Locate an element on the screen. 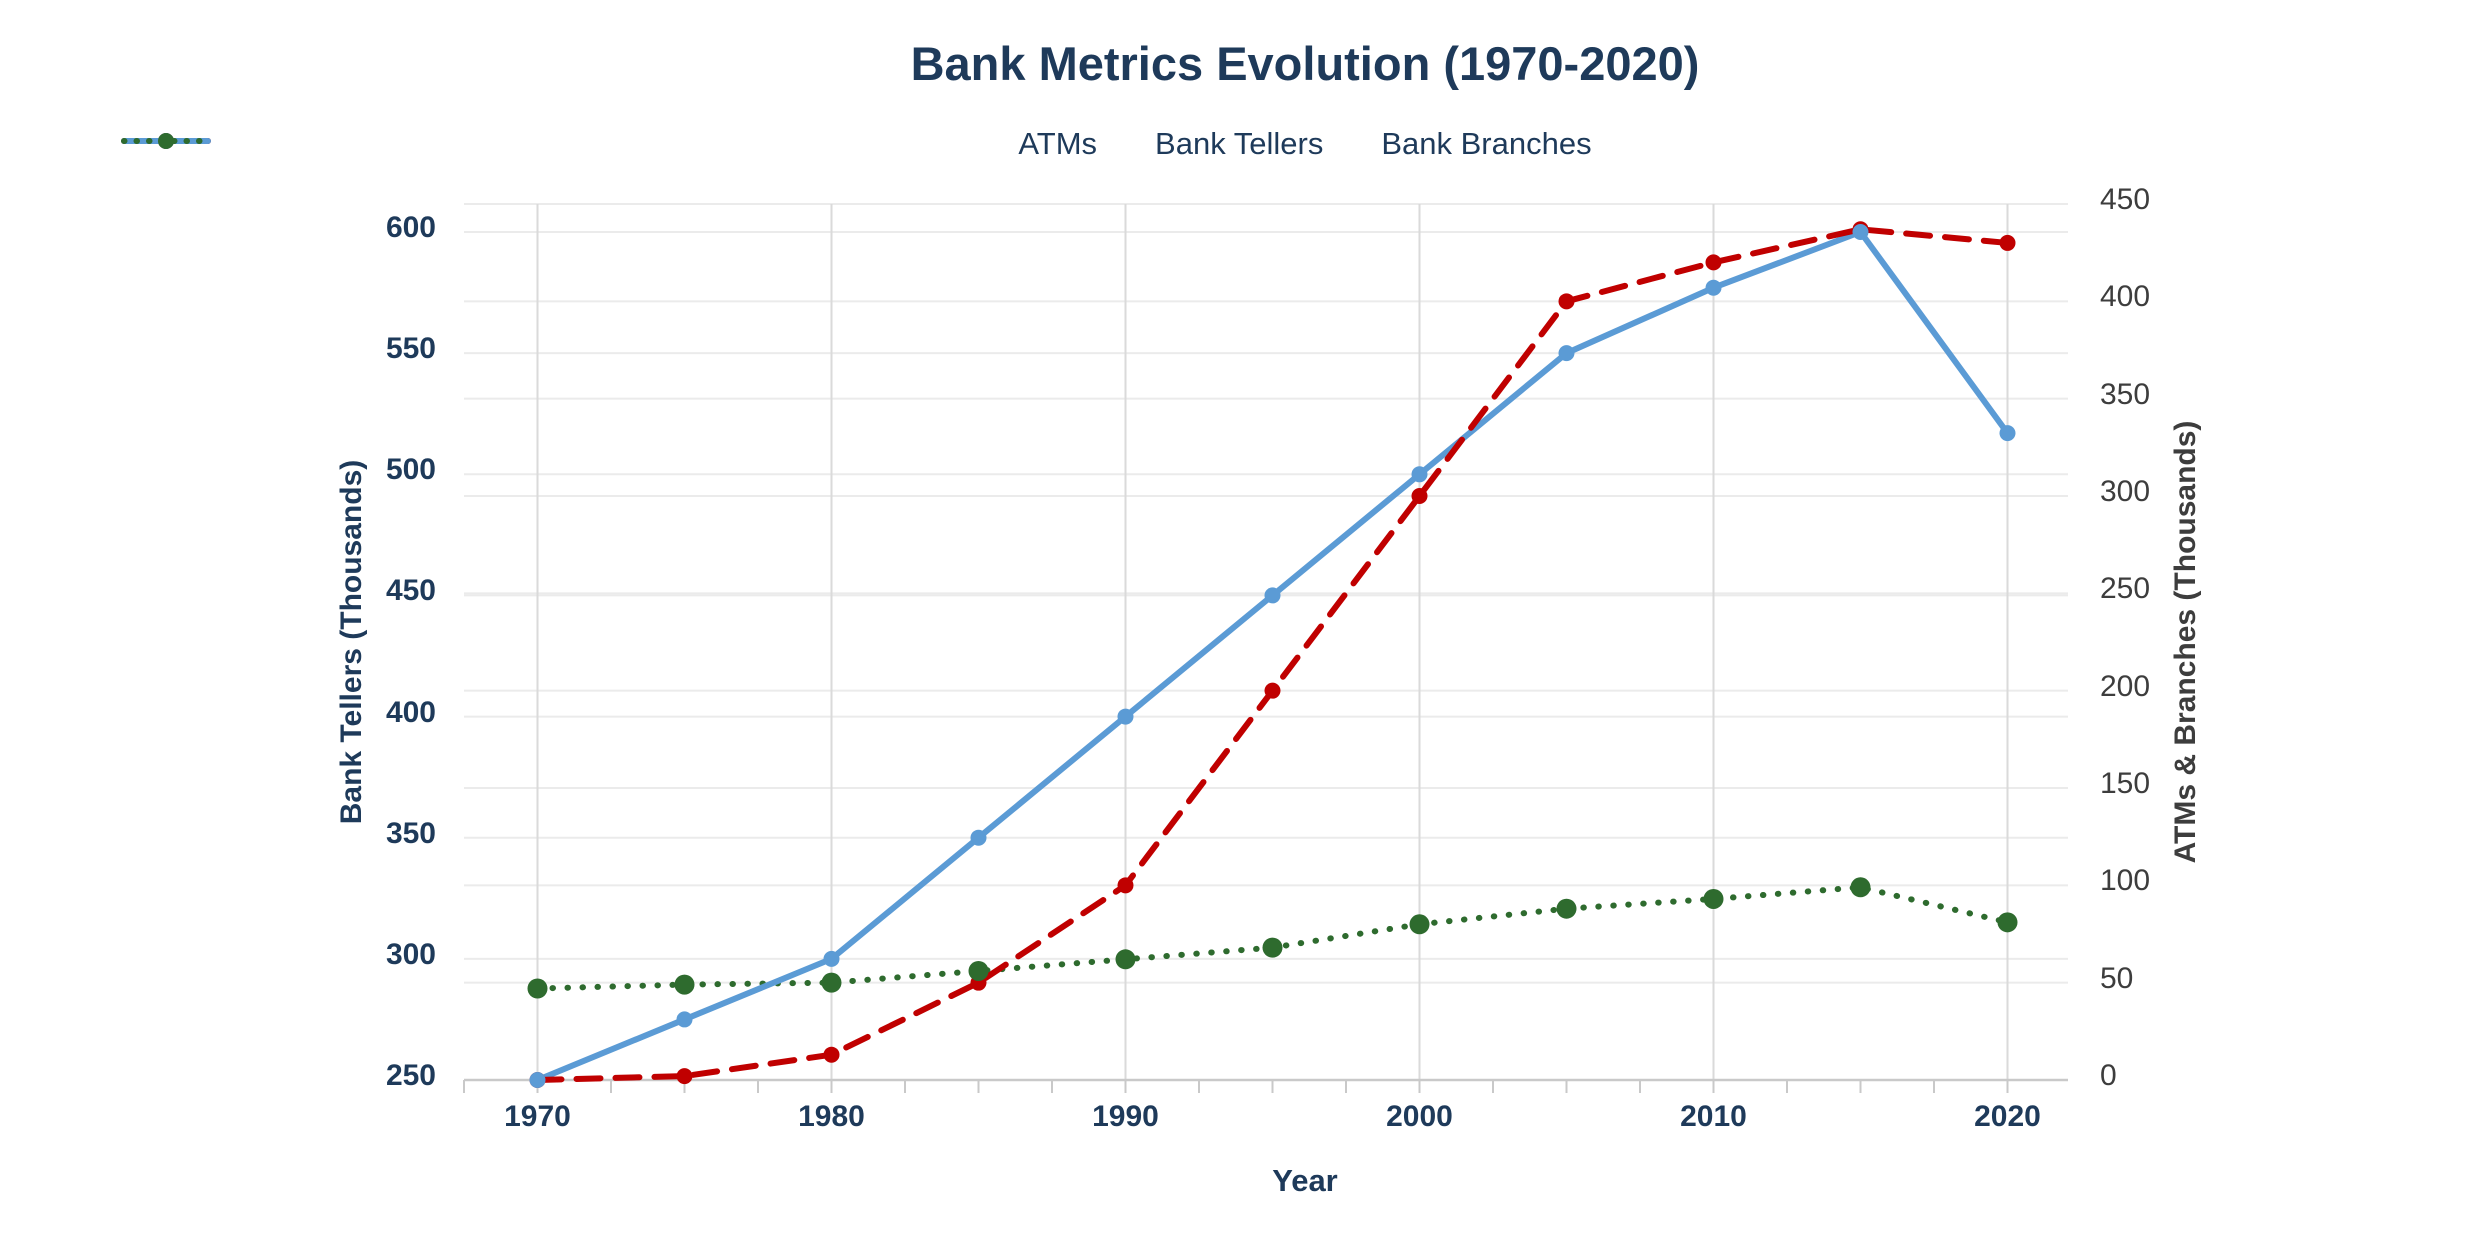 The width and height of the screenshot is (2490, 1254). right-axis-tick: 400 is located at coordinates (2125, 297).